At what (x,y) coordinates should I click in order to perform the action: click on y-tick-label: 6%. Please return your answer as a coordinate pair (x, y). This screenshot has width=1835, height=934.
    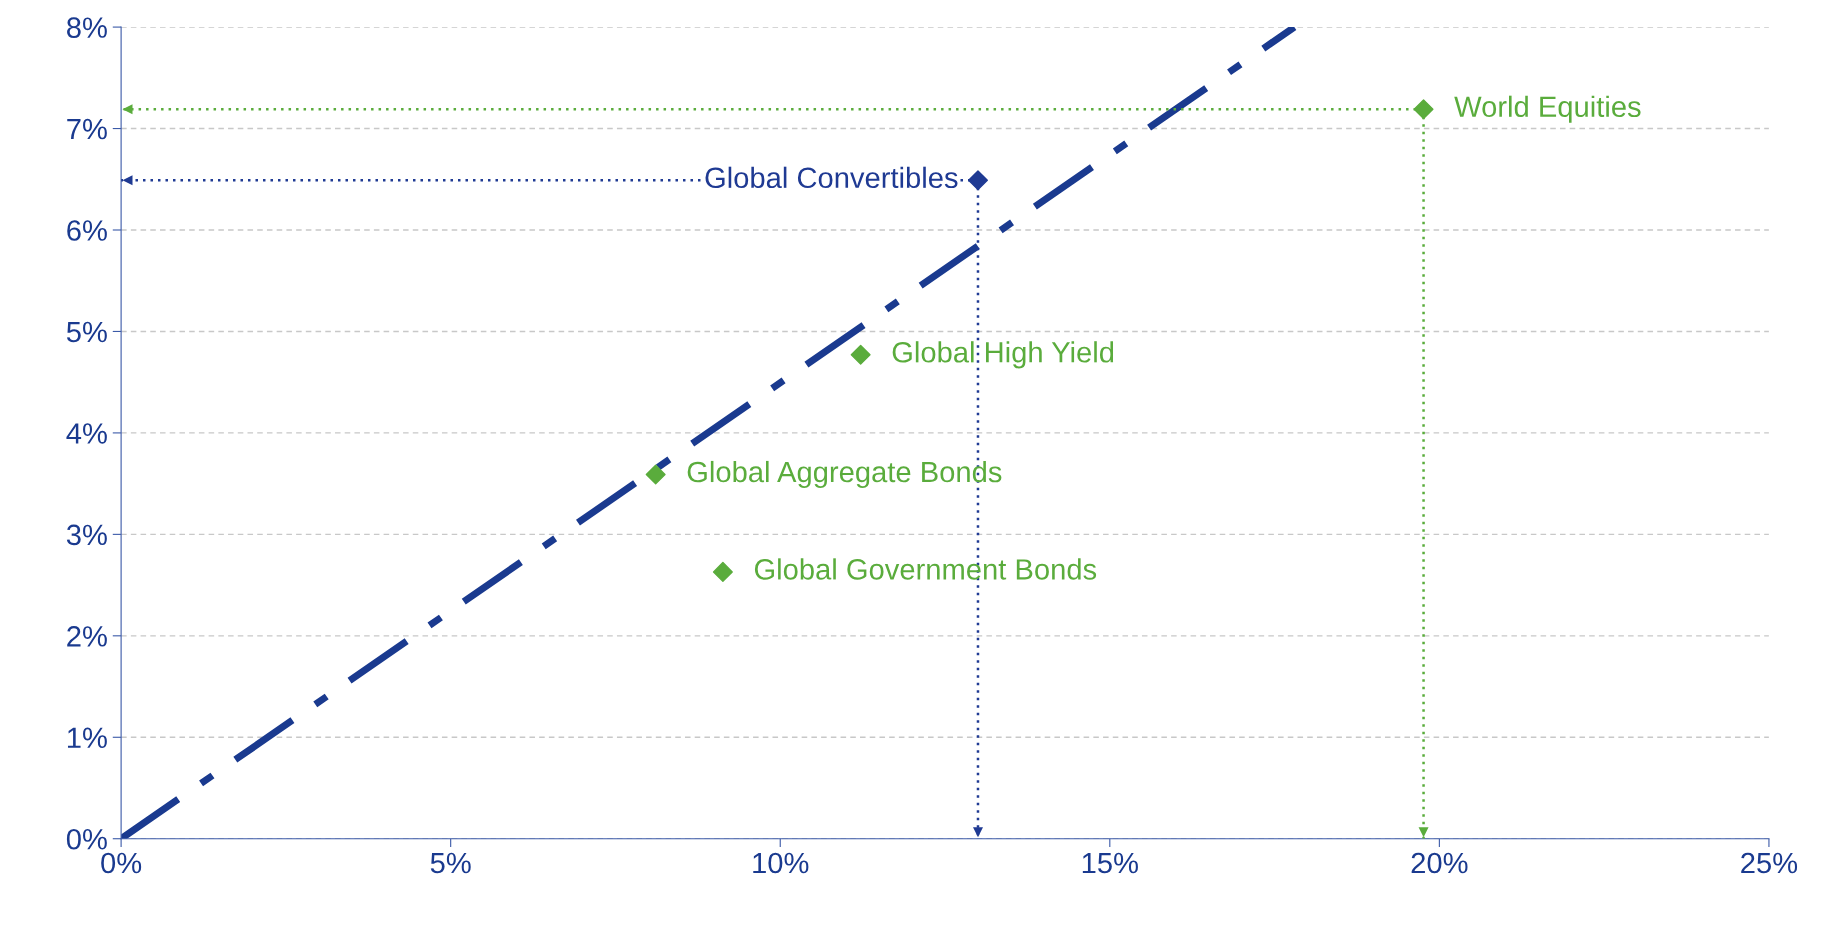
    Looking at the image, I should click on (87, 230).